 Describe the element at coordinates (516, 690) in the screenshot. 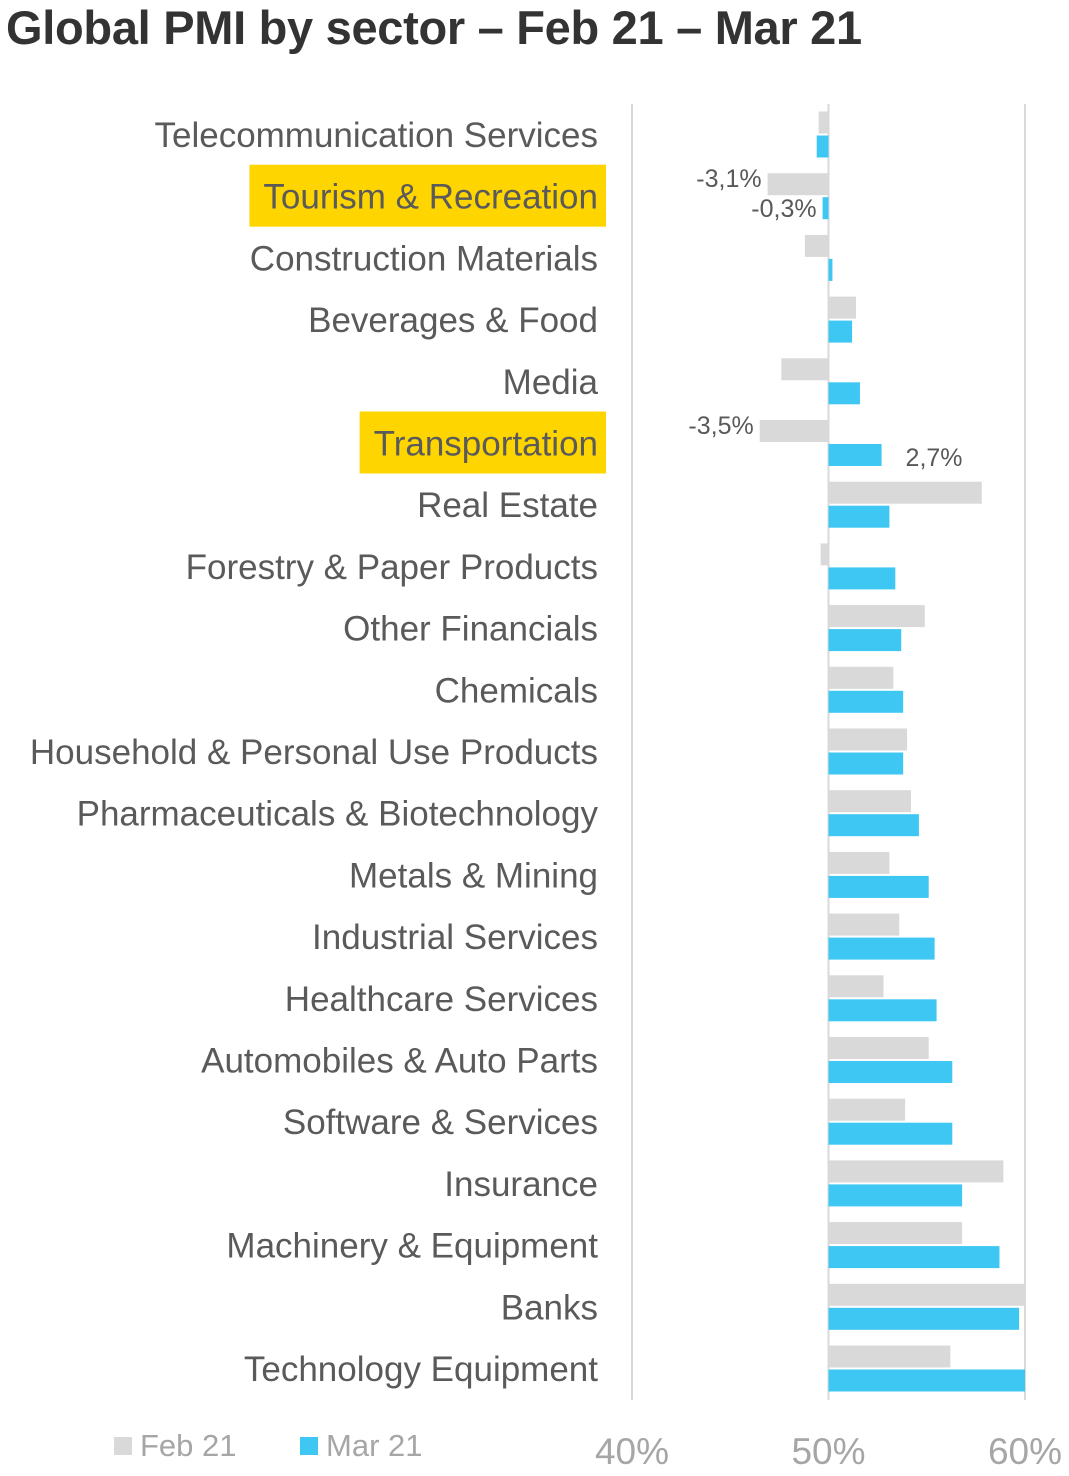

I see `category-label-9: Chemicals` at that location.